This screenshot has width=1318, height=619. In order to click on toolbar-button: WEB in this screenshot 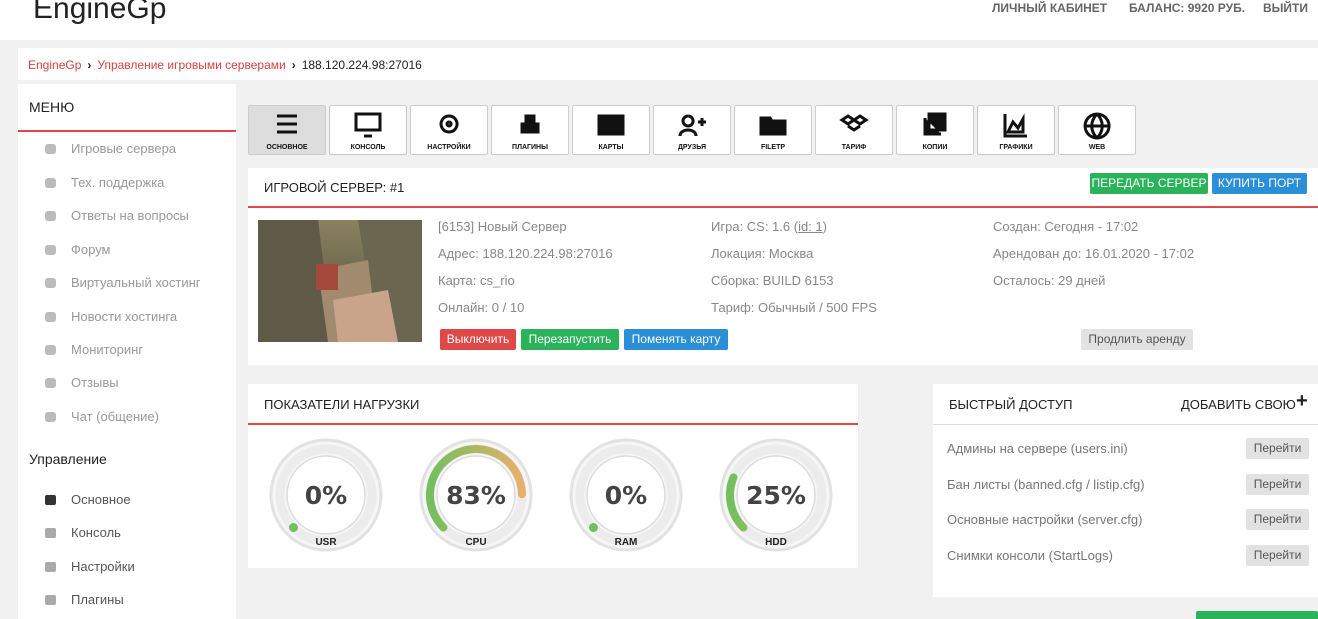, I will do `click(1097, 130)`.